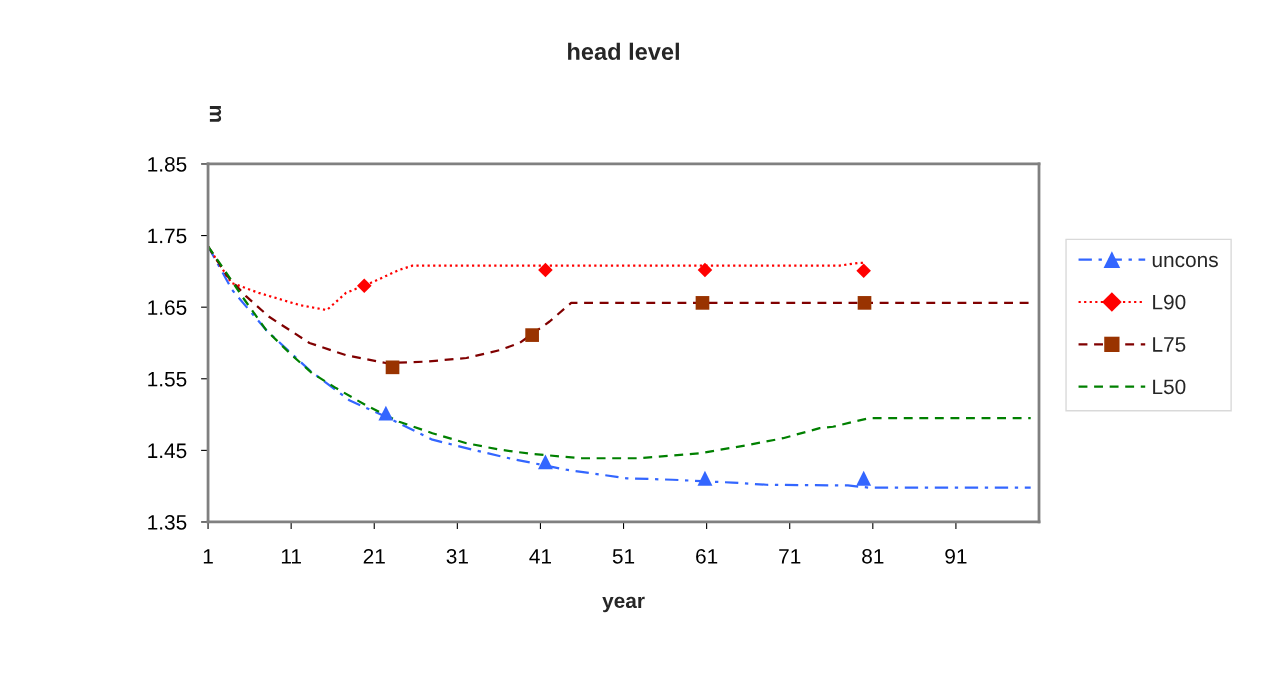  Describe the element at coordinates (167, 379) in the screenshot. I see `y-tick-label: 1.55` at that location.